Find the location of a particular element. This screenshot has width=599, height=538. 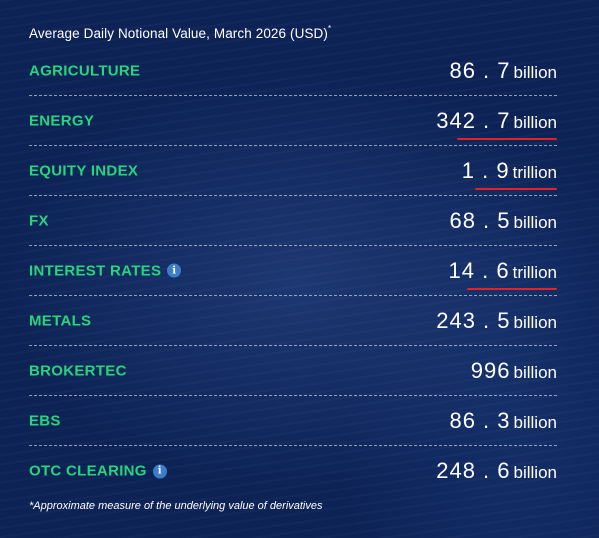

metric-label: EBS is located at coordinates (45, 420).